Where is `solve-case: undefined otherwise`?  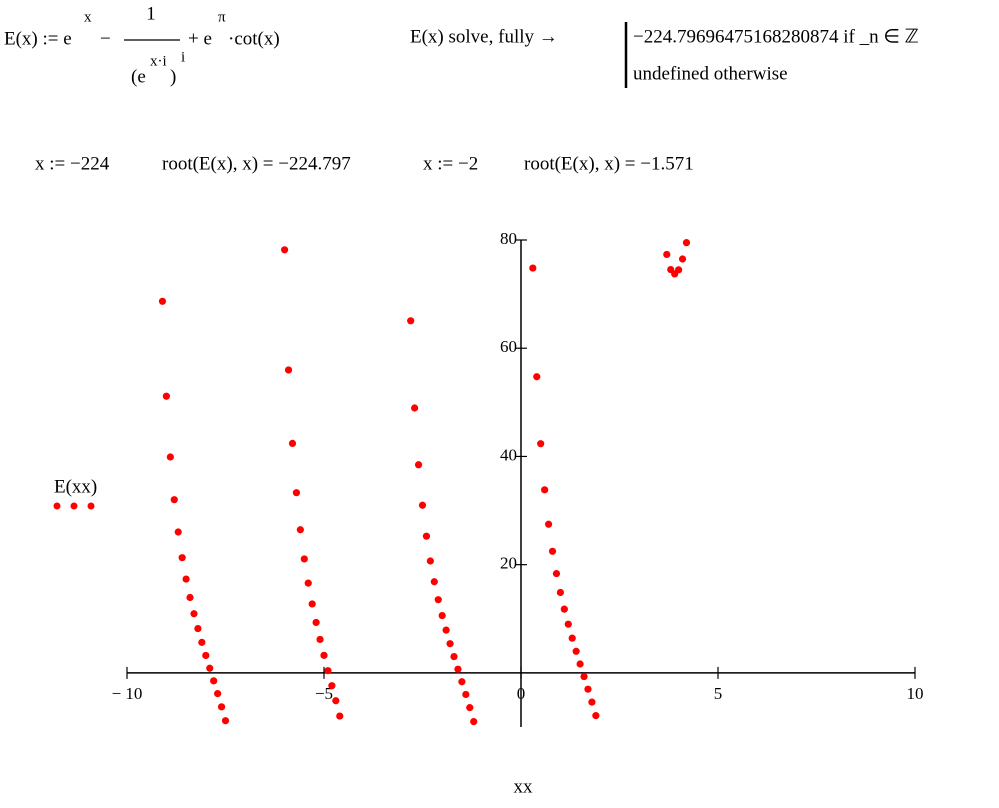 solve-case: undefined otherwise is located at coordinates (710, 73).